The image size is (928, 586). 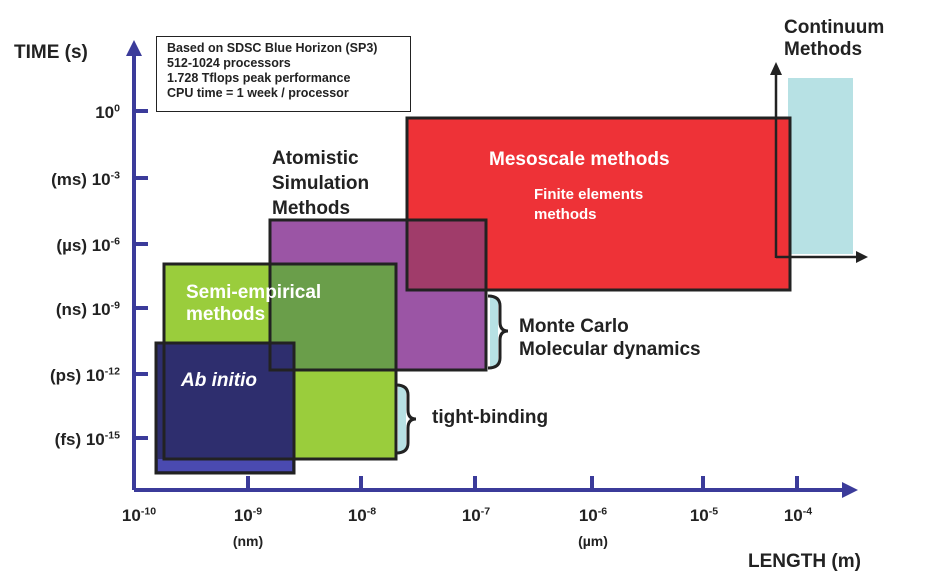 I want to click on ab-initio-outline, so click(x=225, y=408).